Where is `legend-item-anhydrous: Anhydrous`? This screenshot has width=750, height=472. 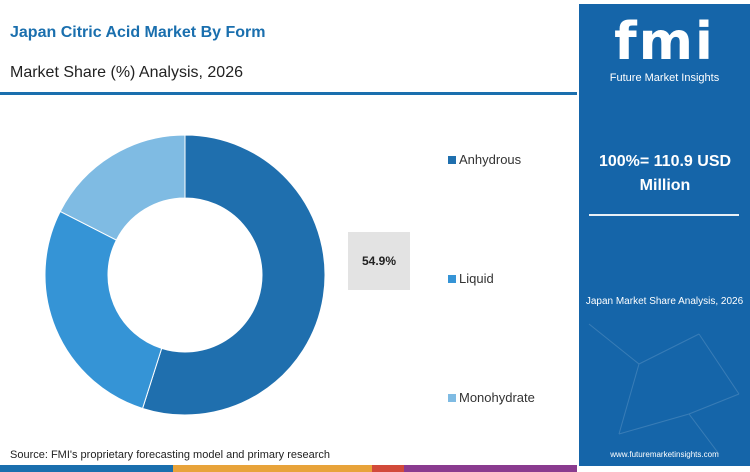 legend-item-anhydrous: Anhydrous is located at coordinates (484, 159).